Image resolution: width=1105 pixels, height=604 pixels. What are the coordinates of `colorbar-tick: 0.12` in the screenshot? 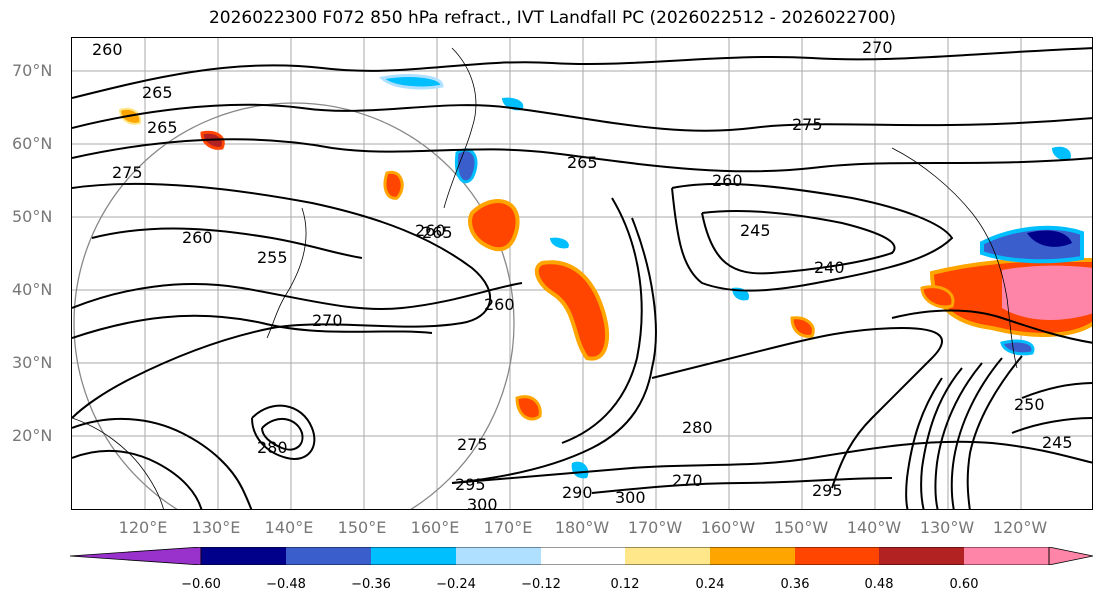 It's located at (625, 584).